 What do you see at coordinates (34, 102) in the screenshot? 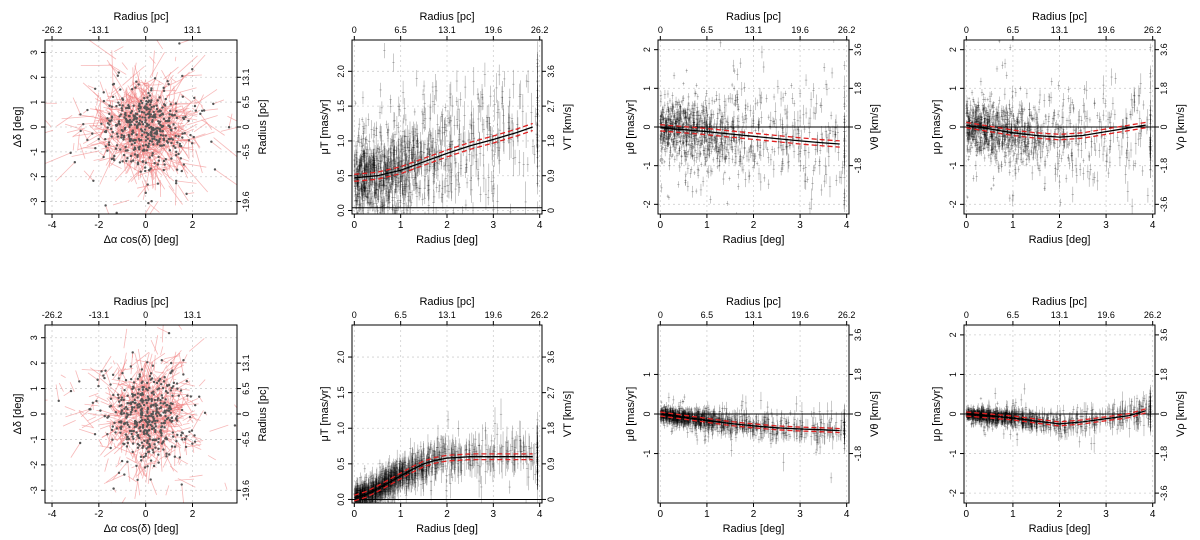
I see `y-tick-label: 1` at bounding box center [34, 102].